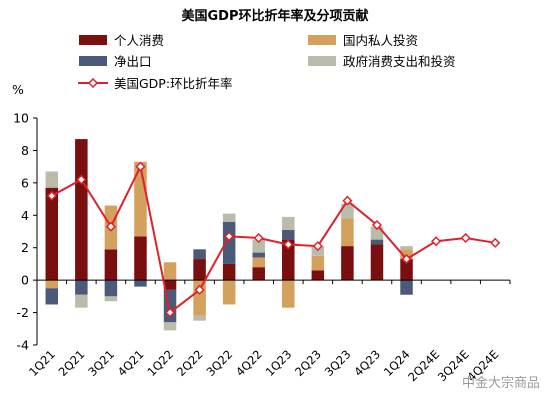 This screenshot has height=403, width=550. I want to click on y-tick-label: 2, so click(25, 247).